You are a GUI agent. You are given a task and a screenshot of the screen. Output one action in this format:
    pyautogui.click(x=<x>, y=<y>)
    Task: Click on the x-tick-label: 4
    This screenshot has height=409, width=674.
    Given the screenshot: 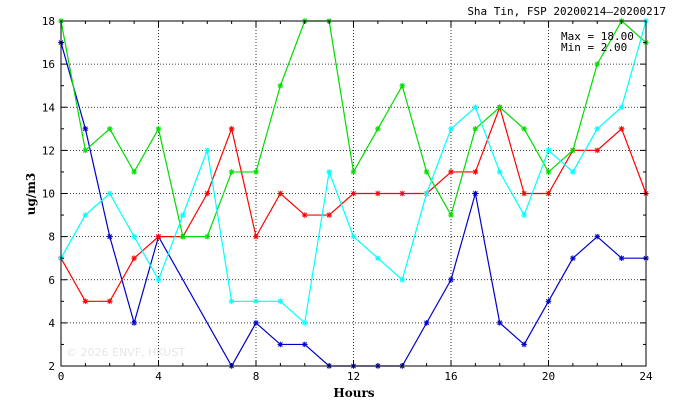 What is the action you would take?
    pyautogui.click(x=158, y=376)
    